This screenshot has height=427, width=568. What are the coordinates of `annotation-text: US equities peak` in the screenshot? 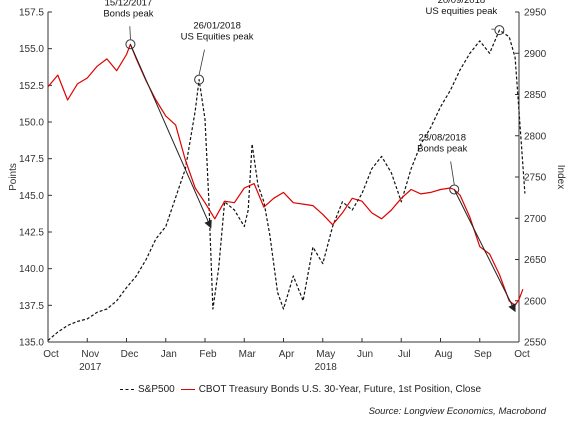 It's located at (461, 11).